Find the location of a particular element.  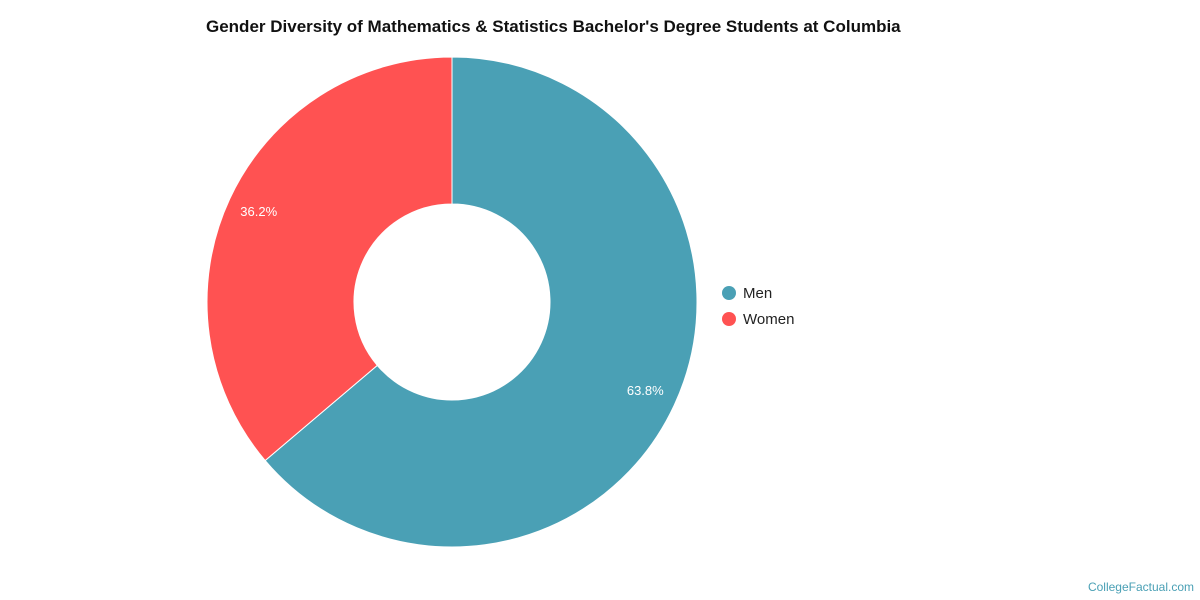

slice-label-men: 63.8% is located at coordinates (645, 390).